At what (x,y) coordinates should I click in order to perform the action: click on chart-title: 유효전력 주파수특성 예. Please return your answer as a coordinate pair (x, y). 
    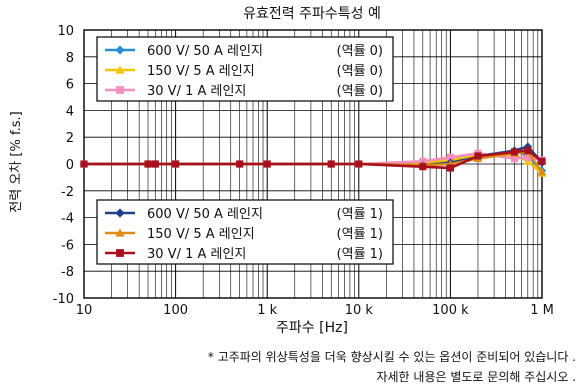
    Looking at the image, I should click on (312, 14).